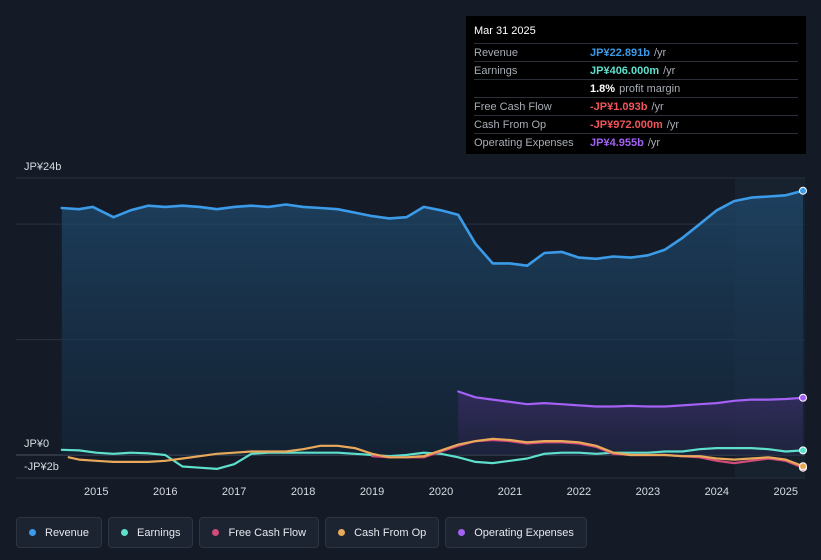  I want to click on tooltip-value: JP¥406.000m, so click(625, 70).